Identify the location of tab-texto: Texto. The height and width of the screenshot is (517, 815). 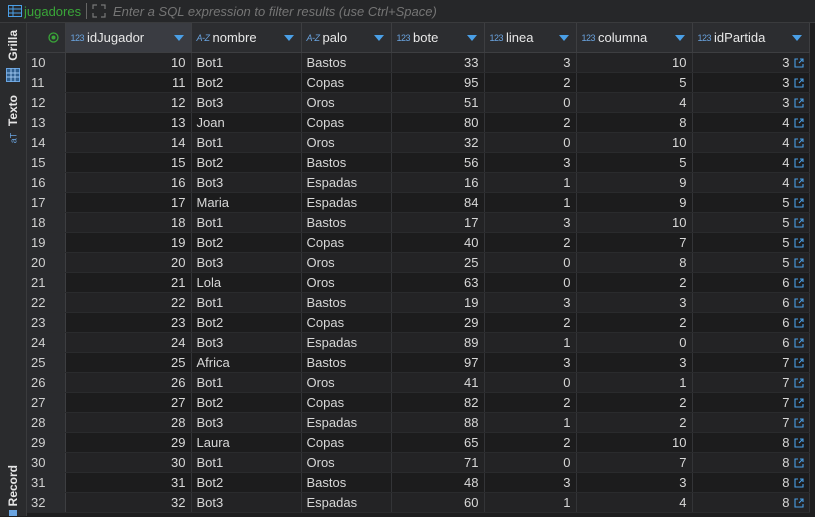
(13, 111).